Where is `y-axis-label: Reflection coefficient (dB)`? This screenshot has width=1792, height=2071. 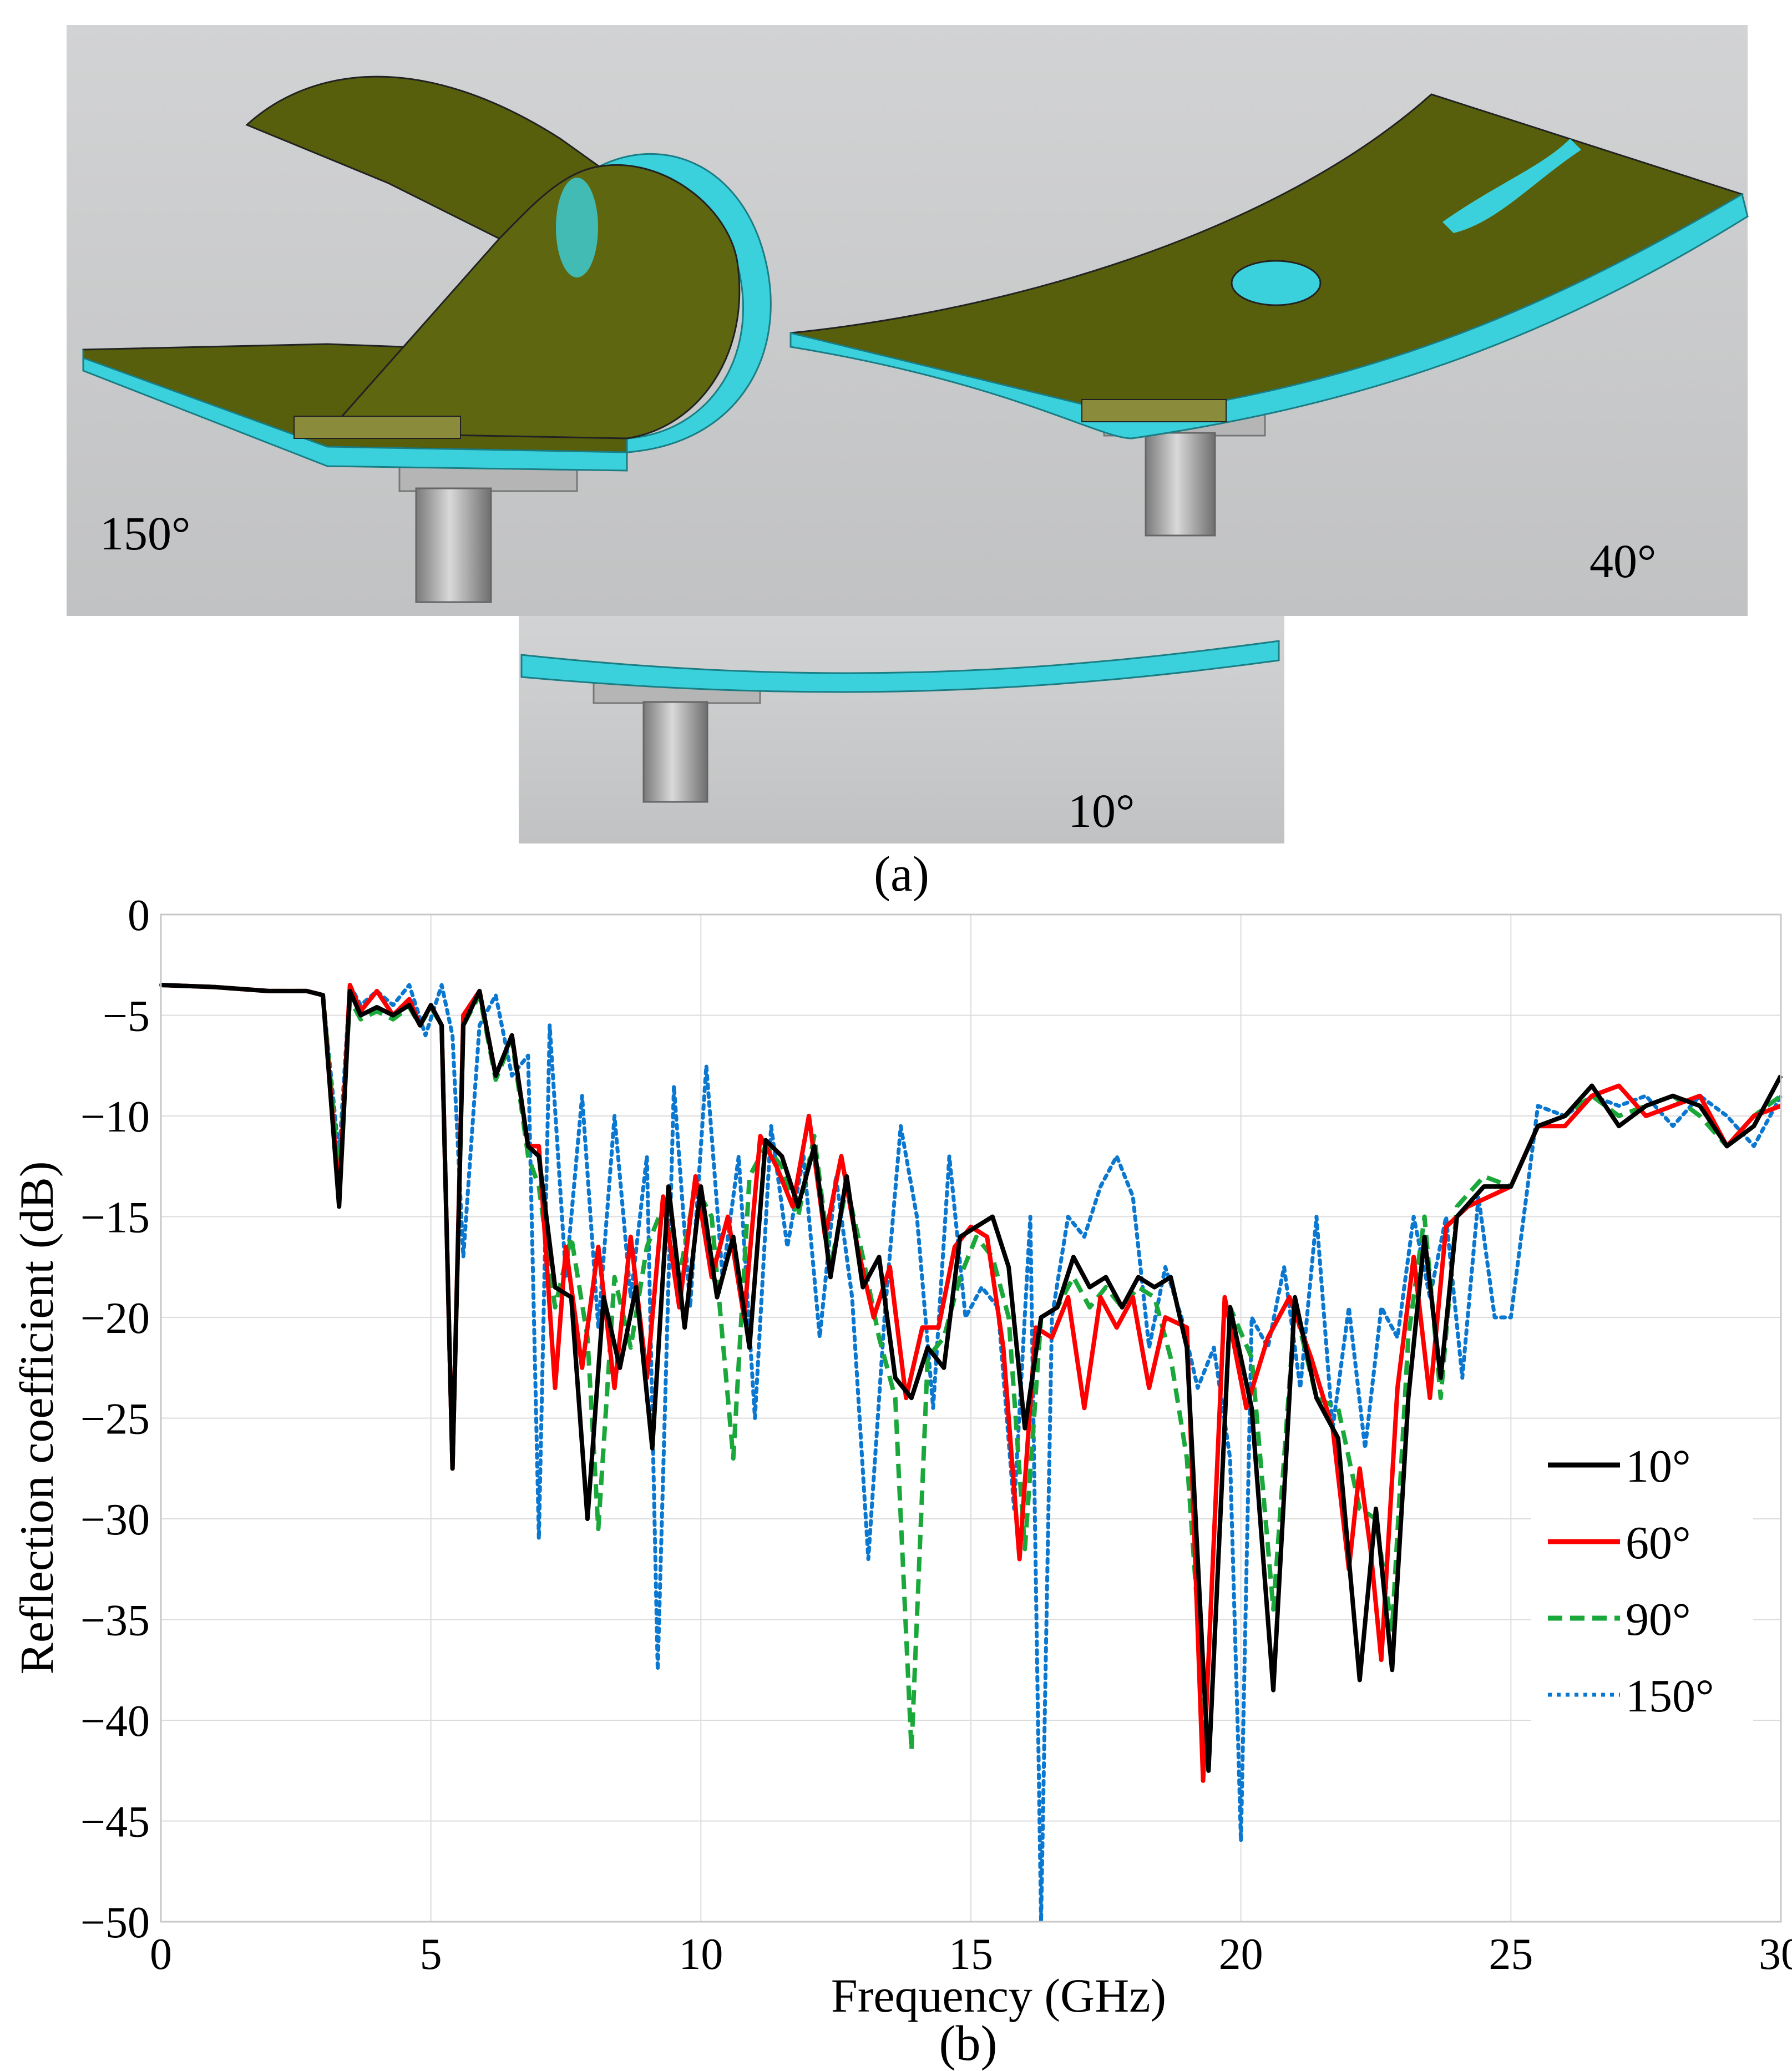
y-axis-label: Reflection coefficient (dB) is located at coordinates (37, 1418).